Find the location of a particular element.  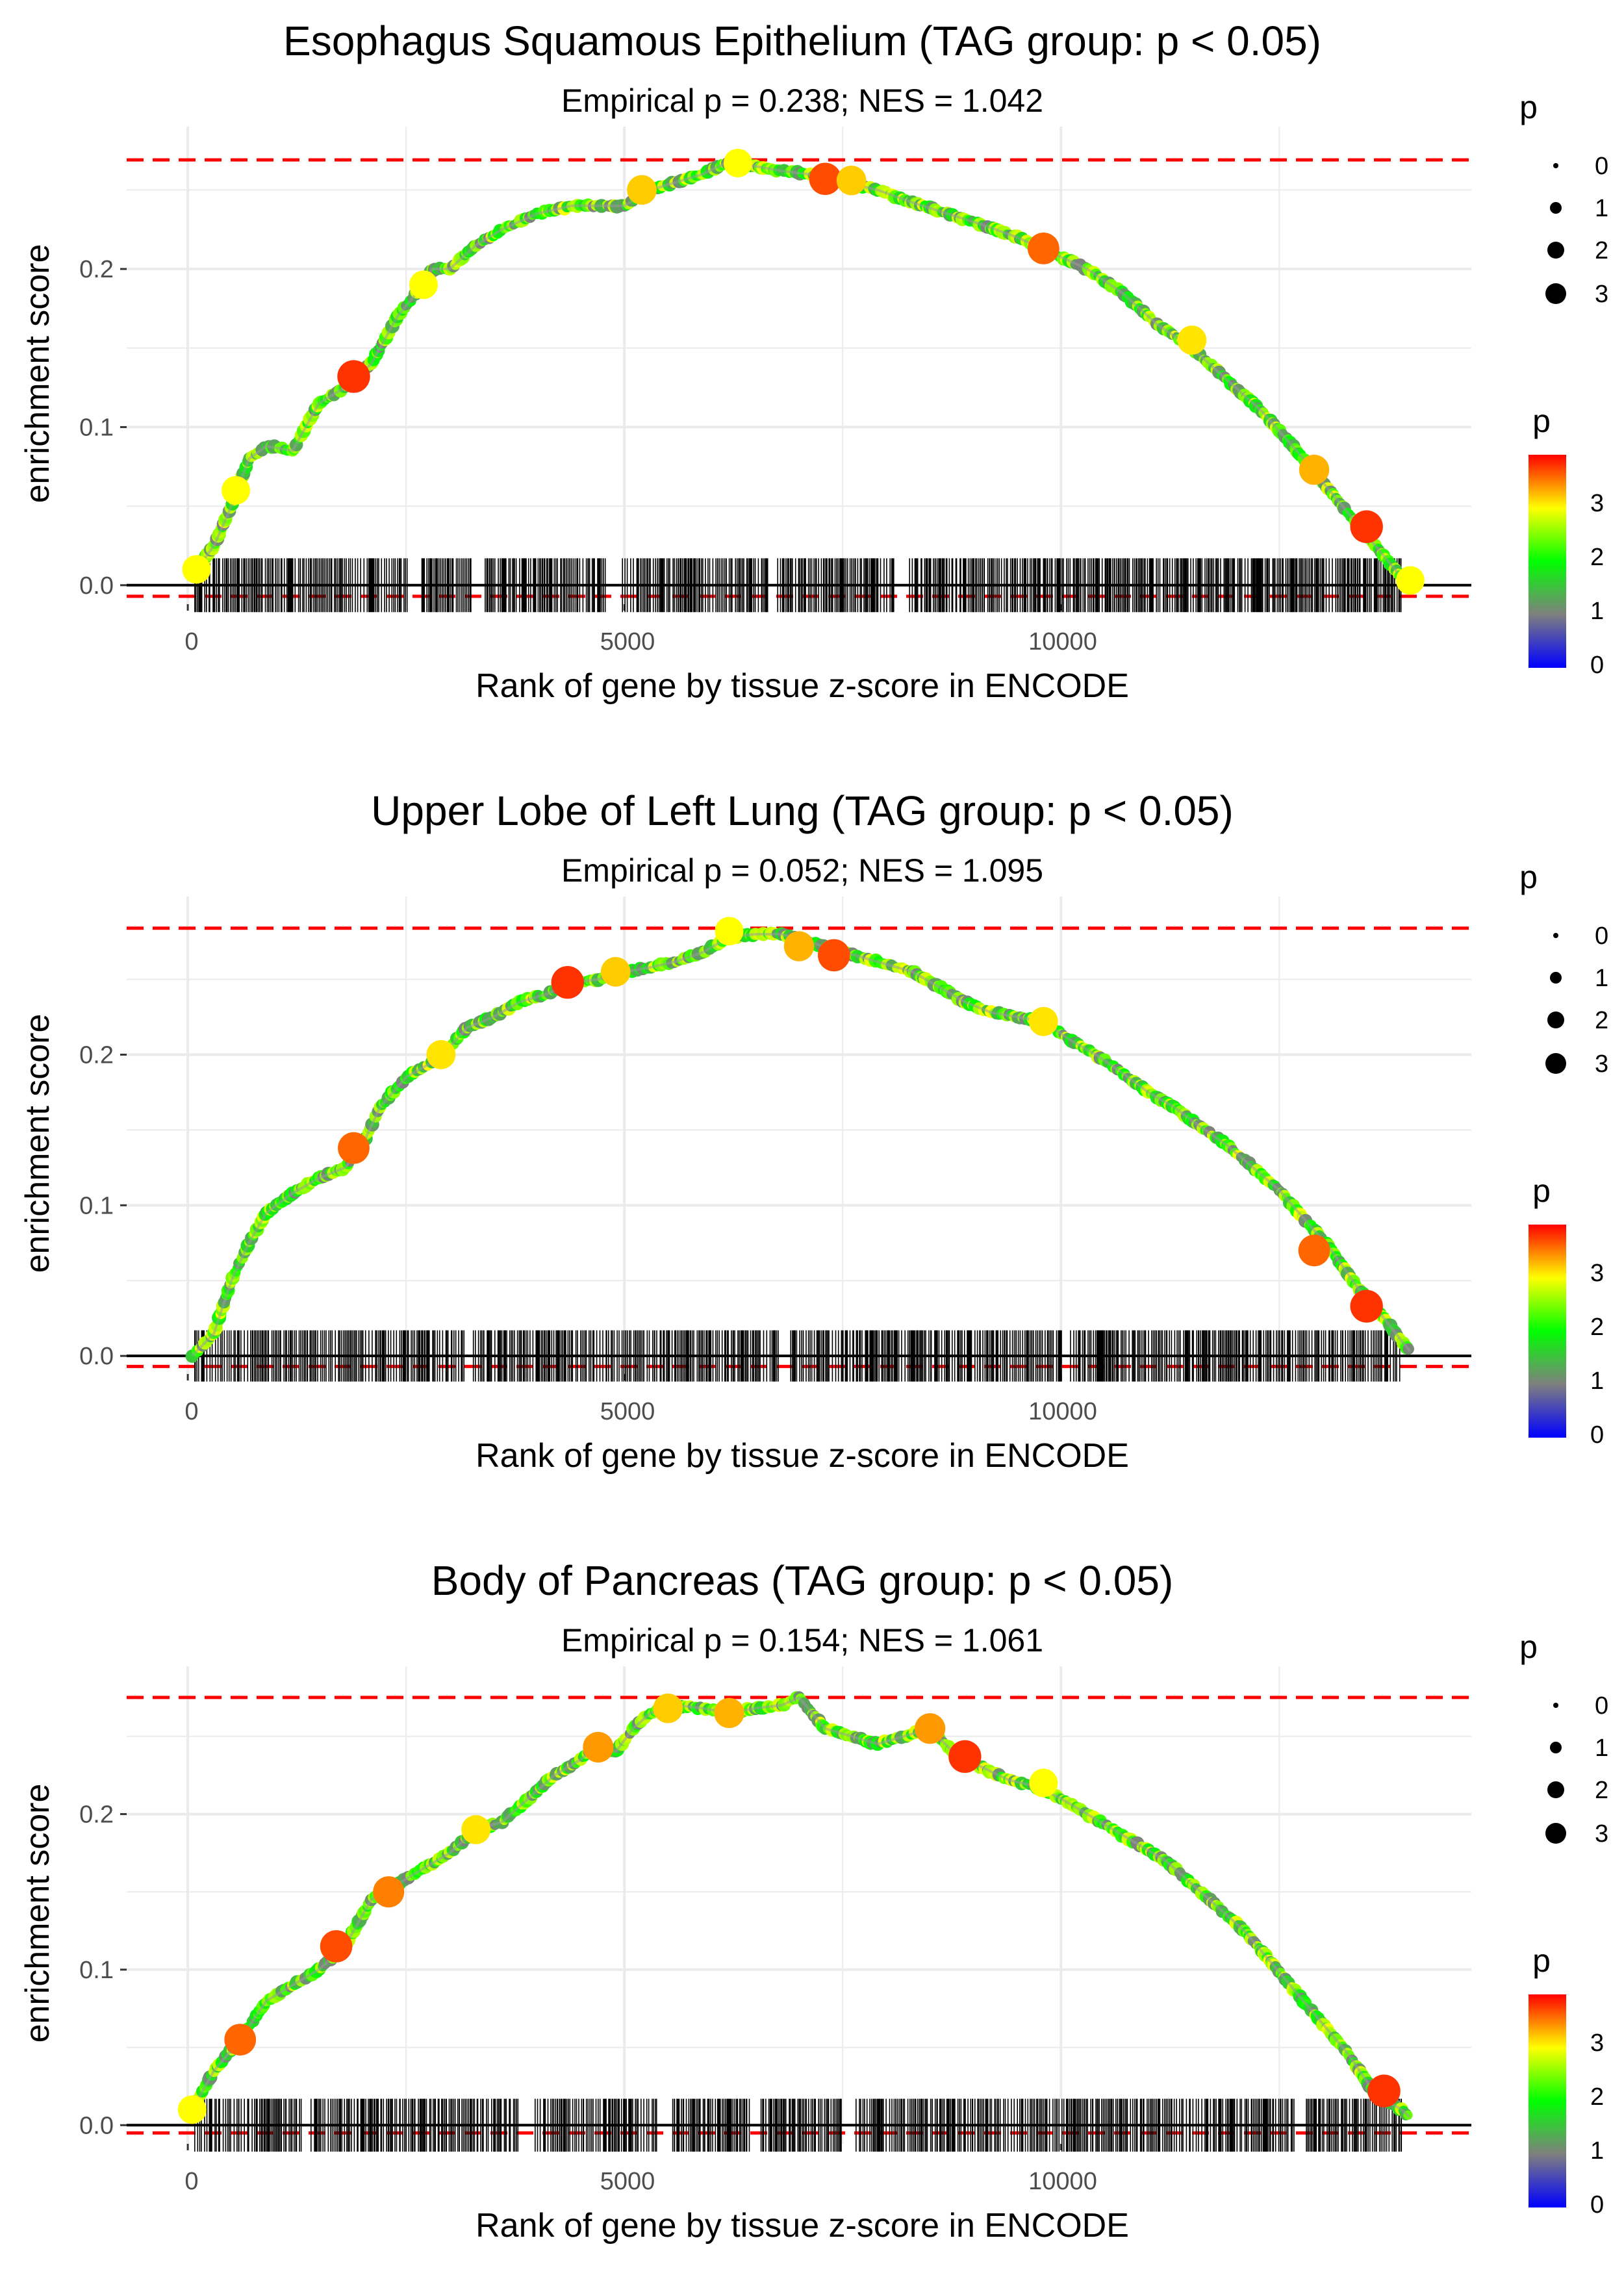

size-legend: p 0 1 2 3 is located at coordinates (1563, 198).